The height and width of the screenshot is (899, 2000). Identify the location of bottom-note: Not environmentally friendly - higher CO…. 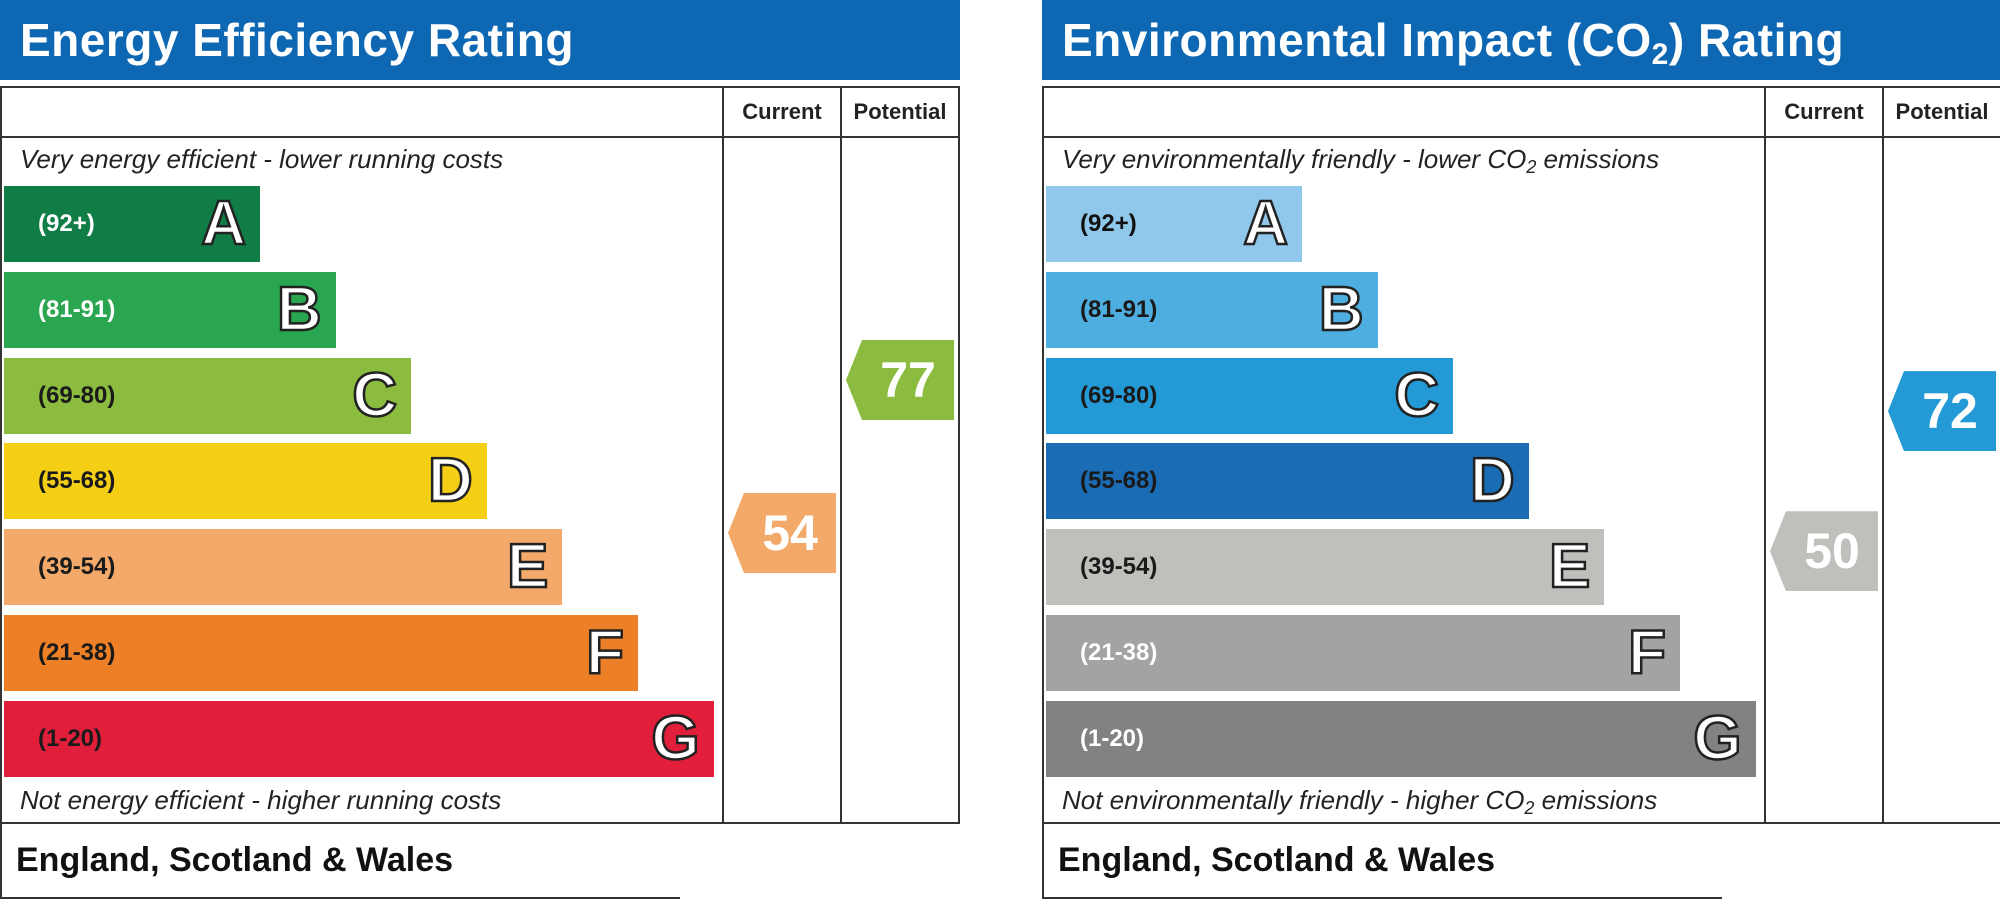
(1360, 801).